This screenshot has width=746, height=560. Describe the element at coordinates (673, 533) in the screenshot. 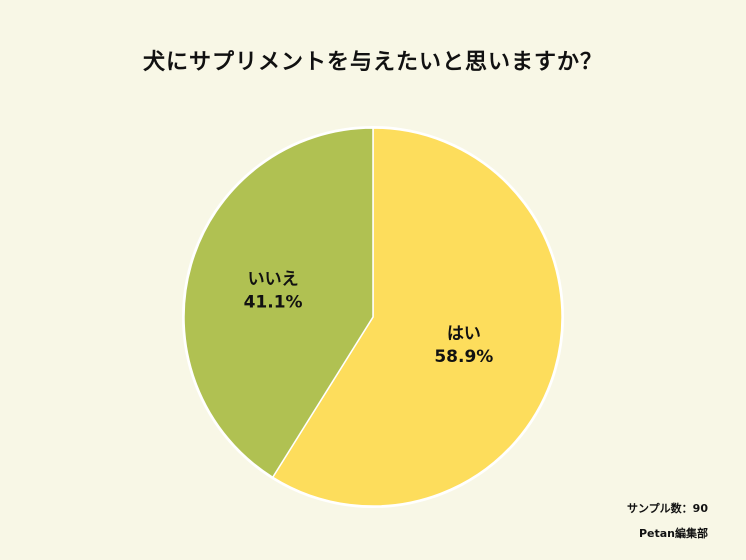

I see `credit: Petan編集部` at that location.